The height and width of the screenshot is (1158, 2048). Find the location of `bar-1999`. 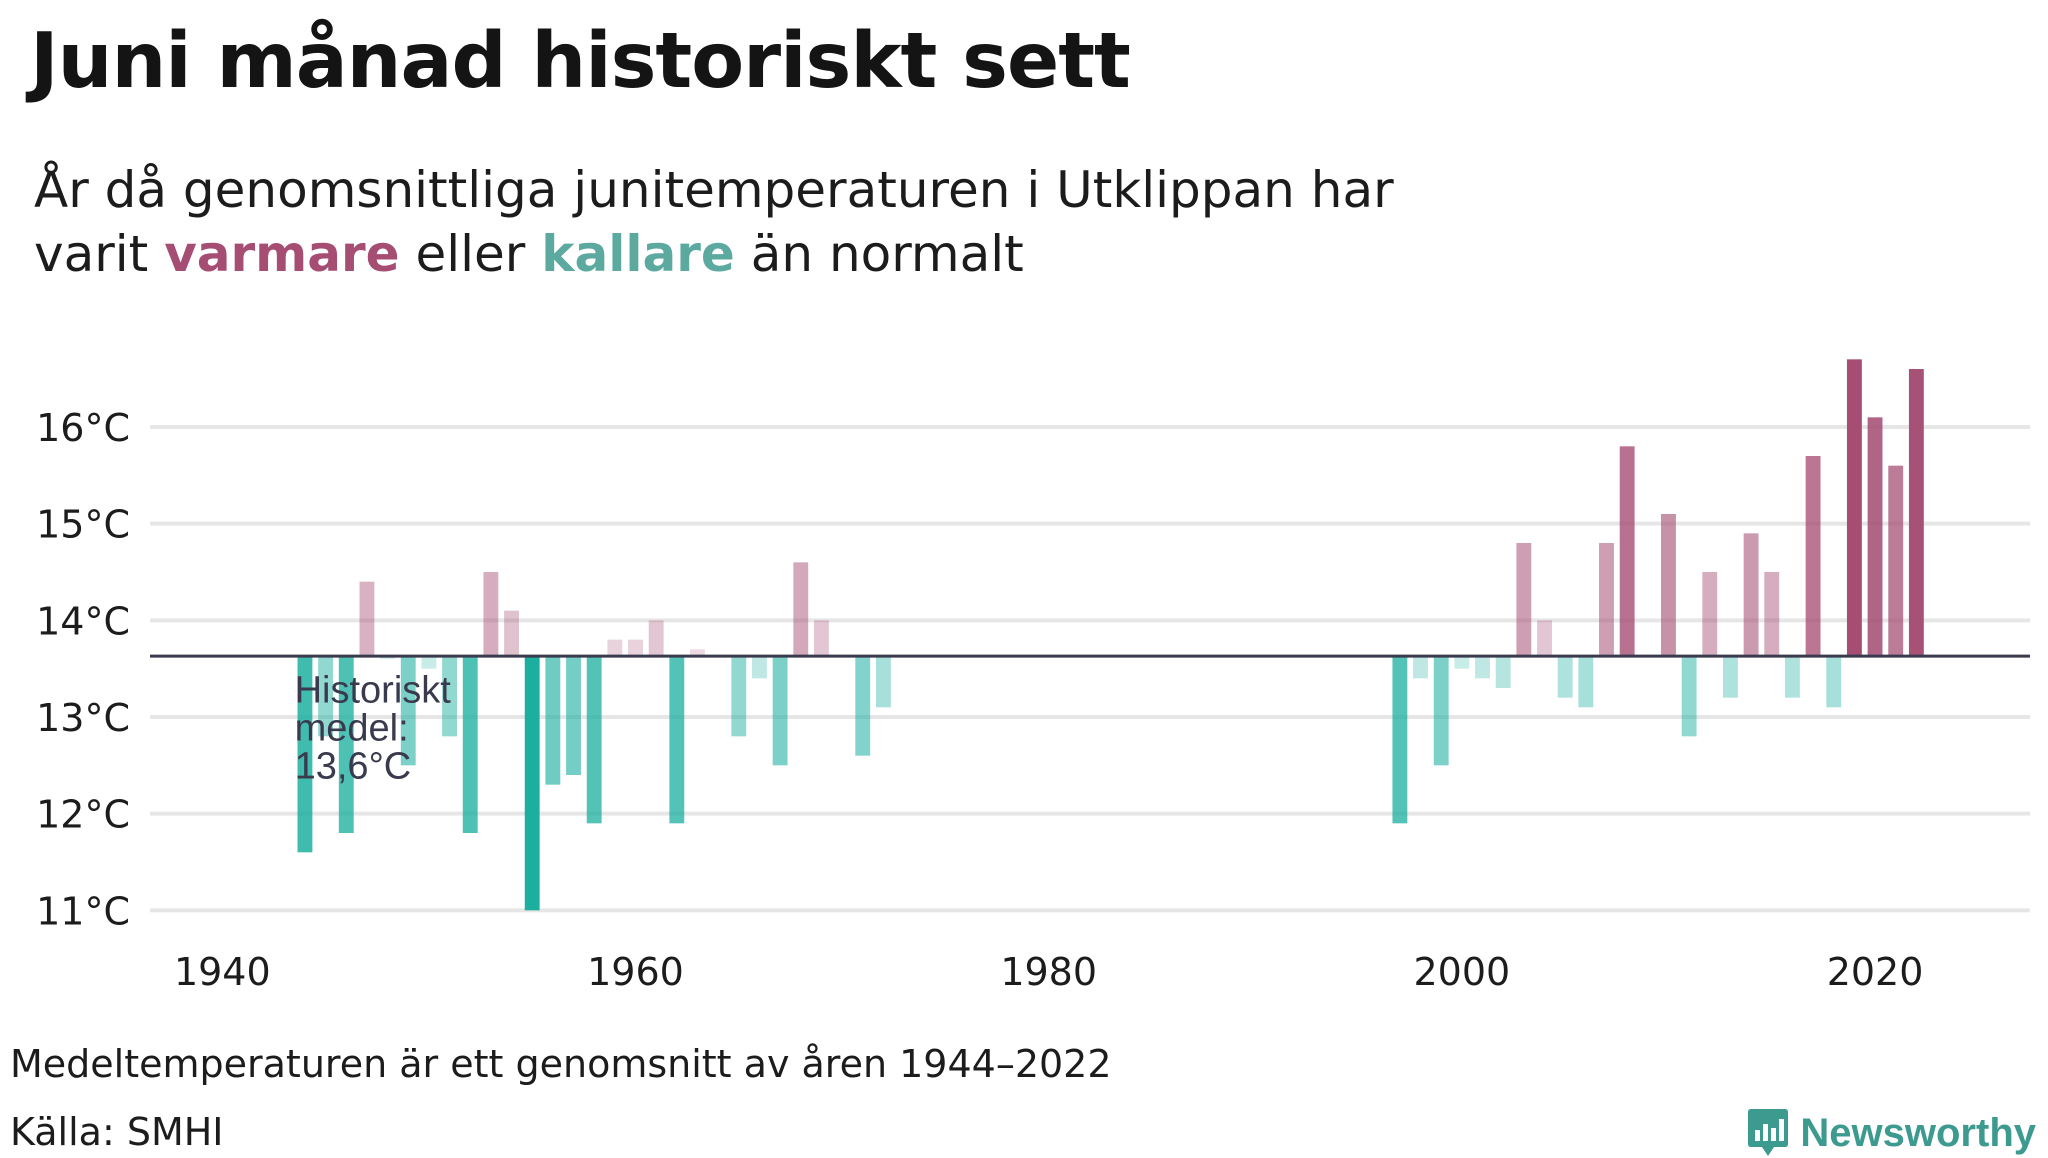

bar-1999 is located at coordinates (1441, 711).